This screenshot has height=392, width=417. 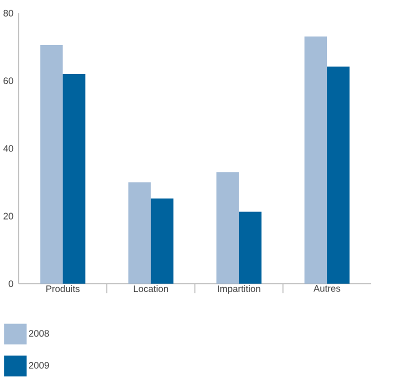 I want to click on x-tick-label: Impartition, so click(x=239, y=289).